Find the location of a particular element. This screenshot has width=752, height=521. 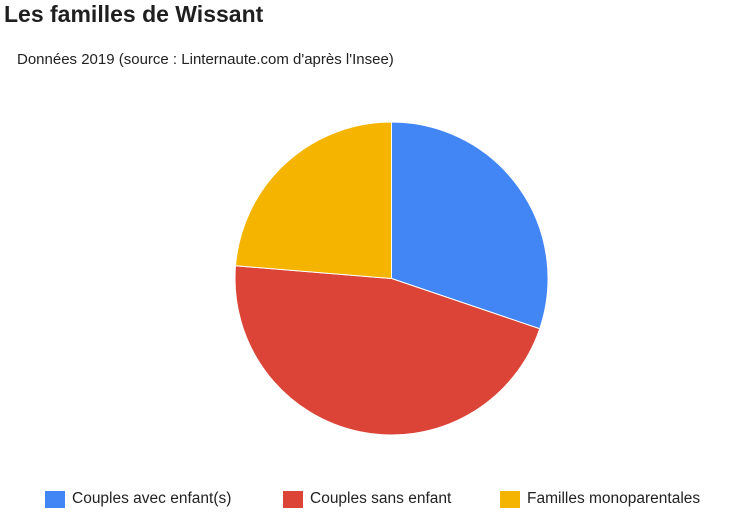

legend-label: Couples avec enfant(s) is located at coordinates (152, 498).